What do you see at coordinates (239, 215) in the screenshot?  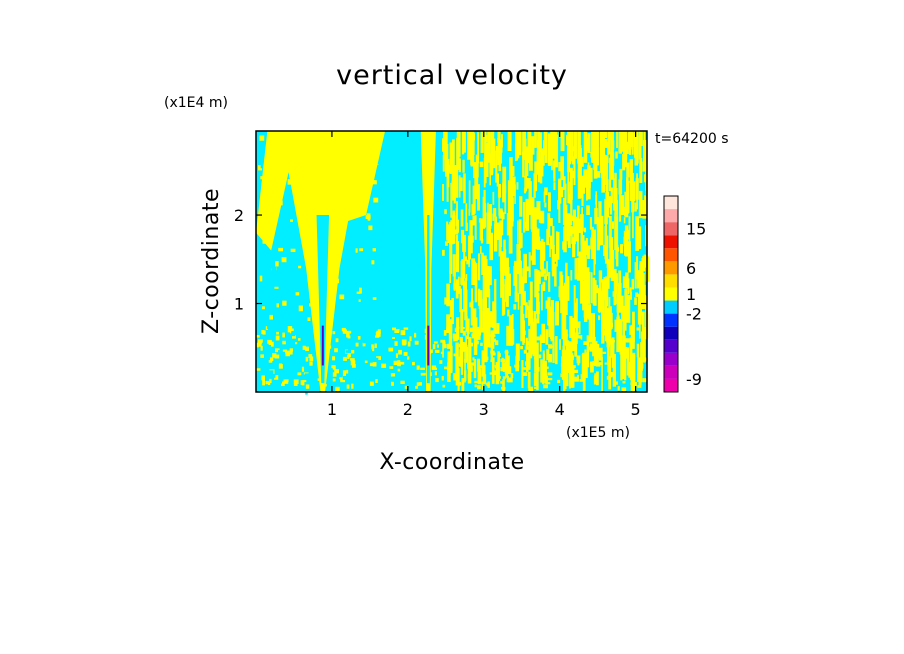 I see `y-tick-label: 2` at bounding box center [239, 215].